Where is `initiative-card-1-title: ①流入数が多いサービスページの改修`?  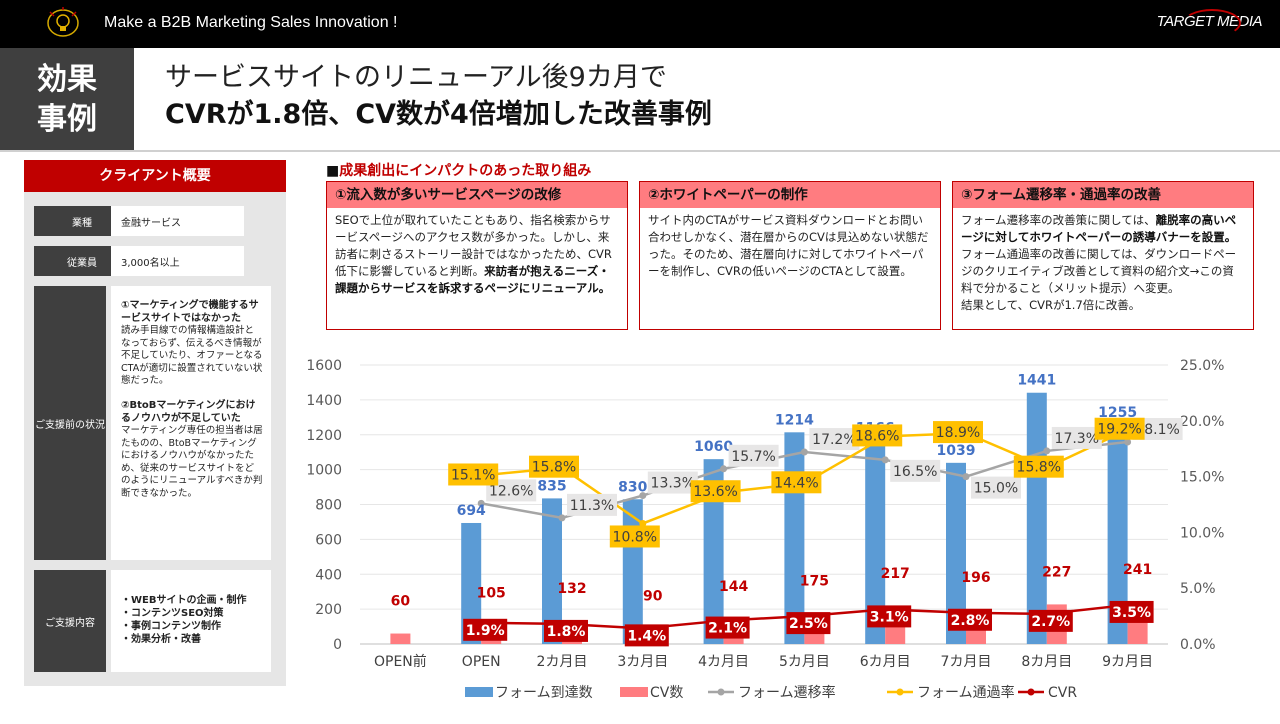
initiative-card-1-title: ①流入数が多いサービスページの改修 is located at coordinates (477, 195).